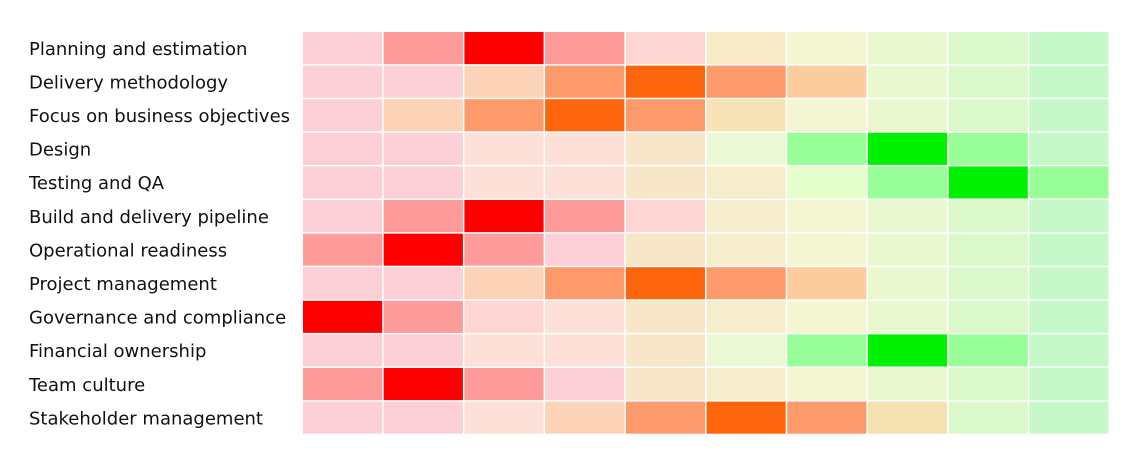 Image resolution: width=1140 pixels, height=471 pixels. What do you see at coordinates (157, 318) in the screenshot?
I see `row-label: Governance and compliance` at bounding box center [157, 318].